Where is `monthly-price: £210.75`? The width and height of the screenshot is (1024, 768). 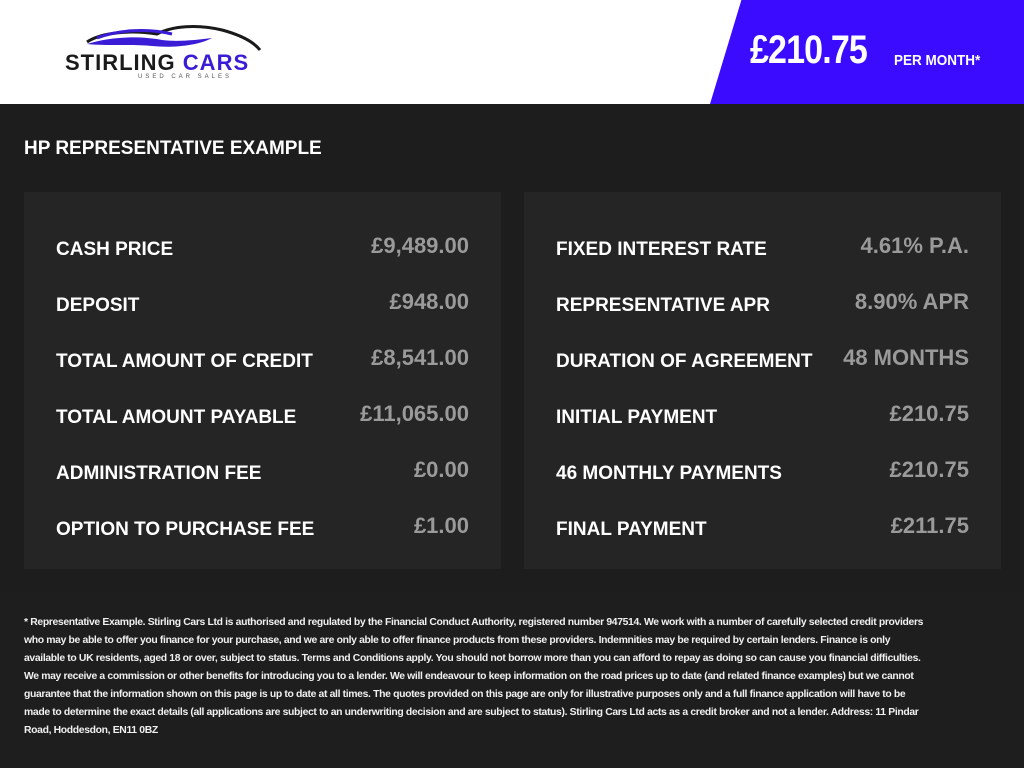 monthly-price: £210.75 is located at coordinates (809, 50).